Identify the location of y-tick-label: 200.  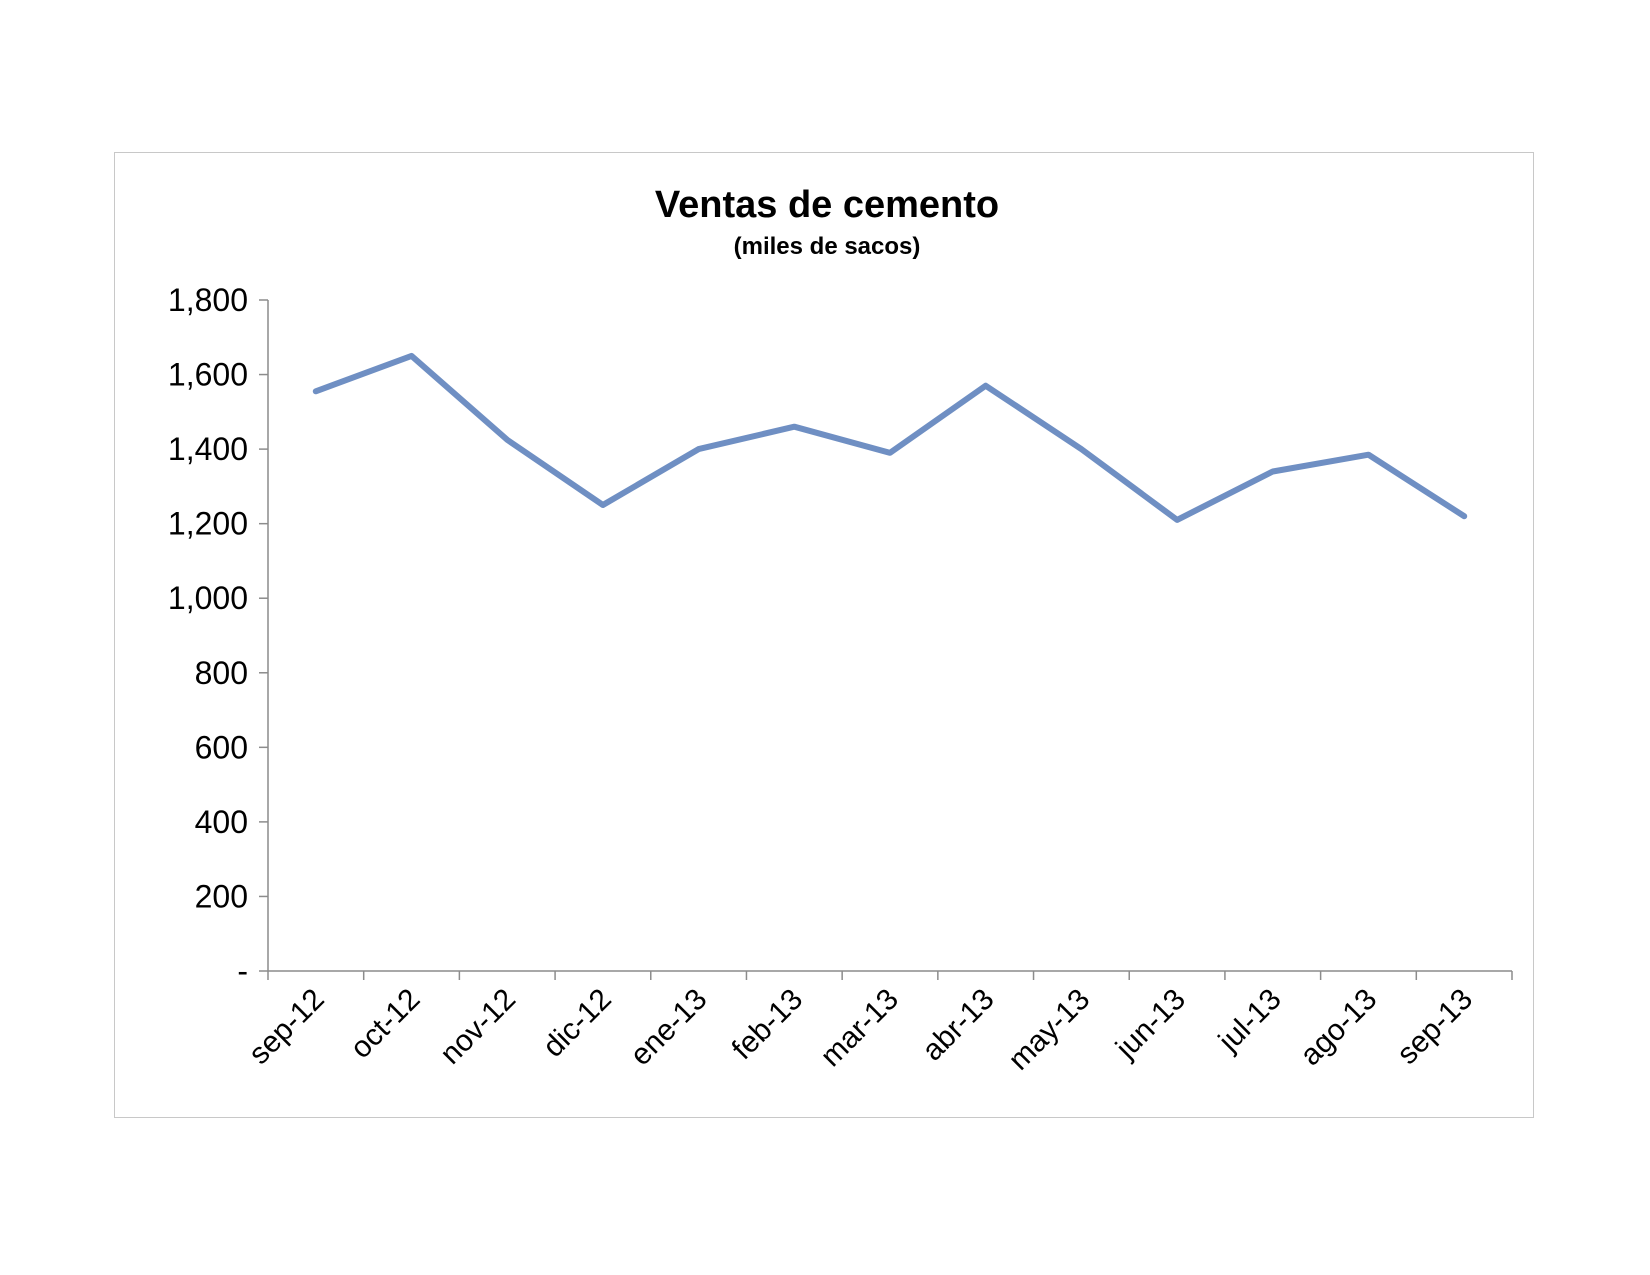
(221, 896).